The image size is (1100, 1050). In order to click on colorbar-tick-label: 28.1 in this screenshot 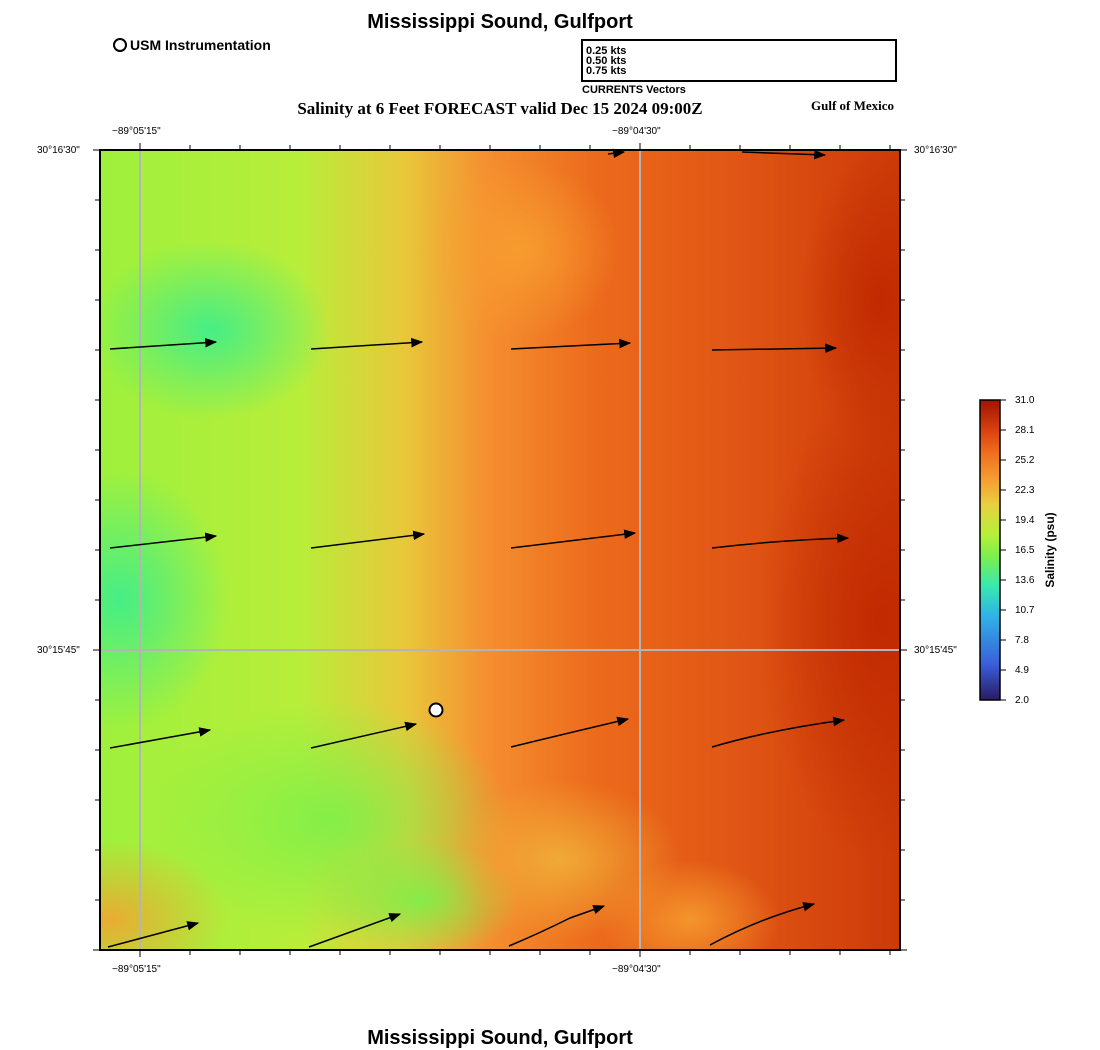, I will do `click(1025, 430)`.